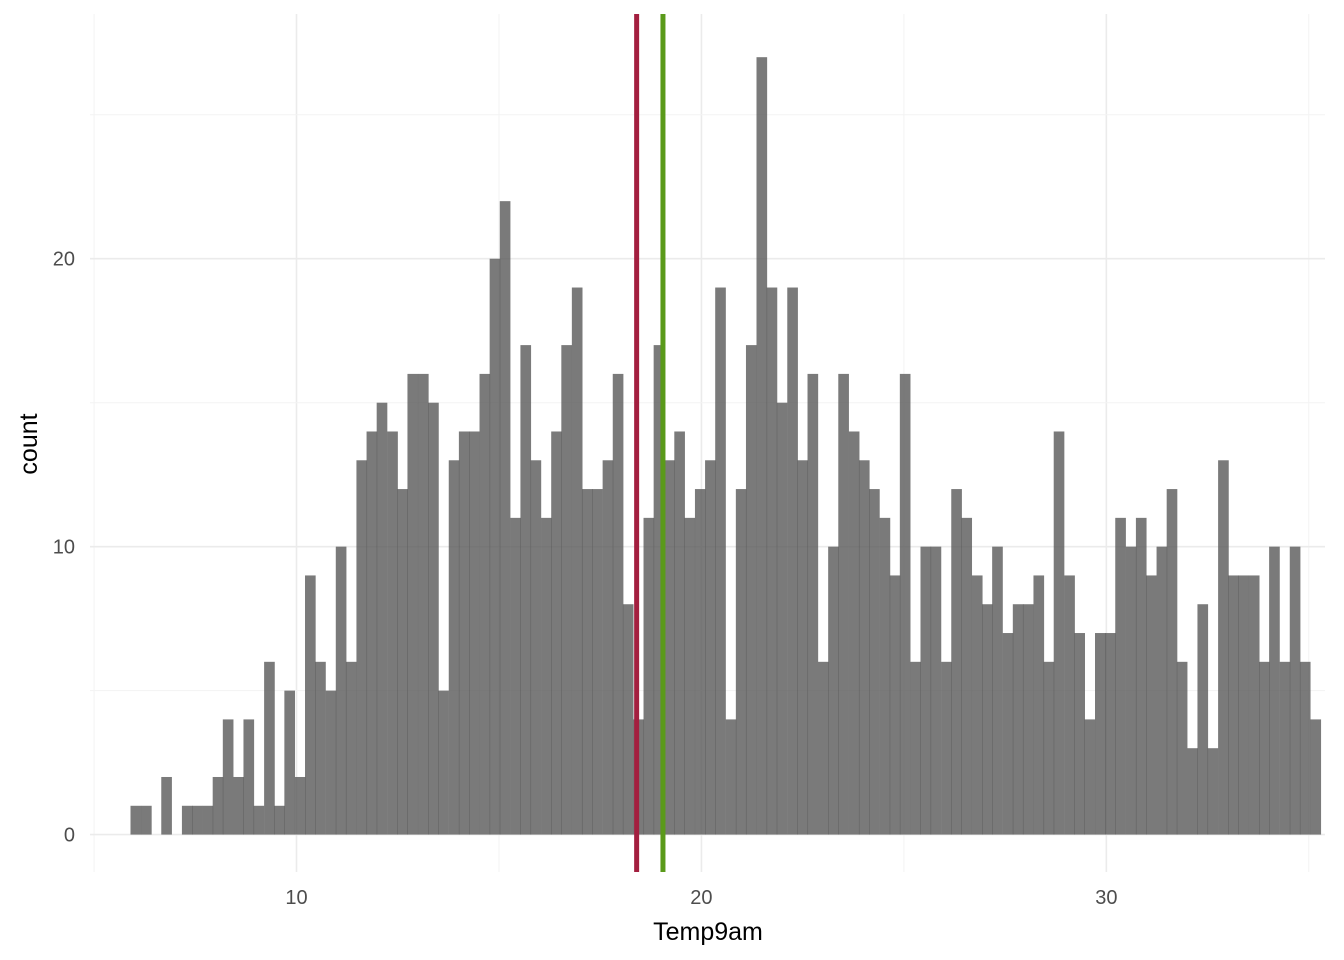 This screenshot has width=1344, height=960. What do you see at coordinates (64, 260) in the screenshot?
I see `y-tick-label: 20` at bounding box center [64, 260].